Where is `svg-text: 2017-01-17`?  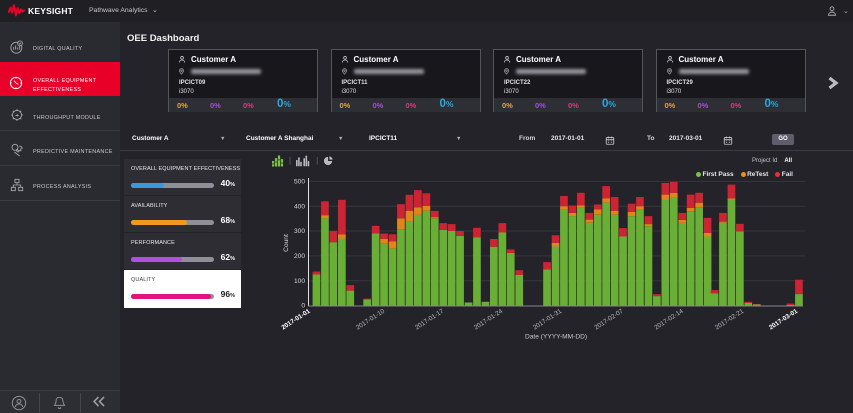 svg-text: 2017-01-17 is located at coordinates (430, 320).